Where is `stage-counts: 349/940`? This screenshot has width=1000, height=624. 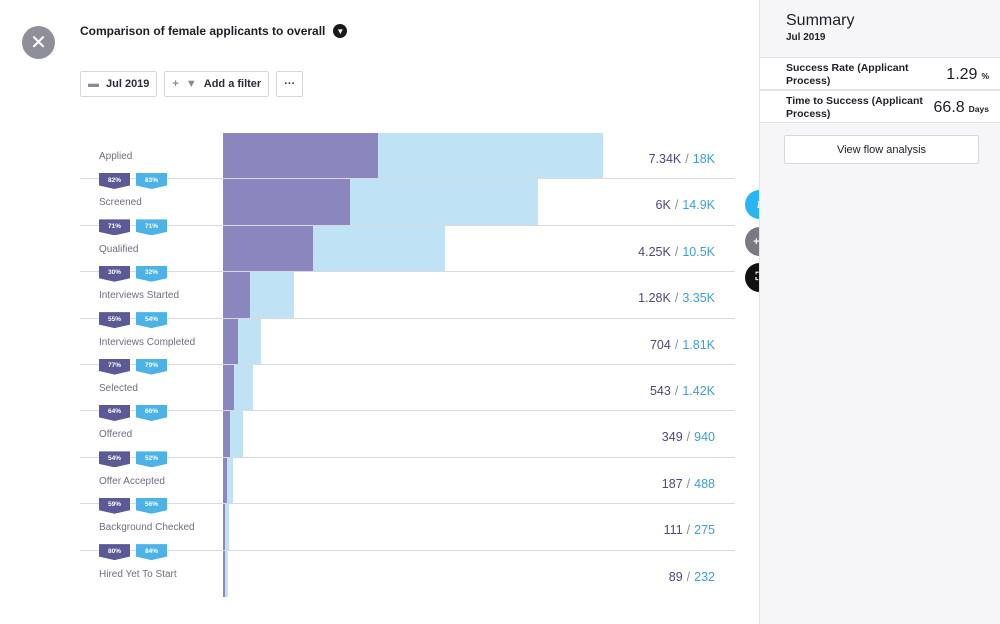
stage-counts: 349/940 is located at coordinates (688, 437).